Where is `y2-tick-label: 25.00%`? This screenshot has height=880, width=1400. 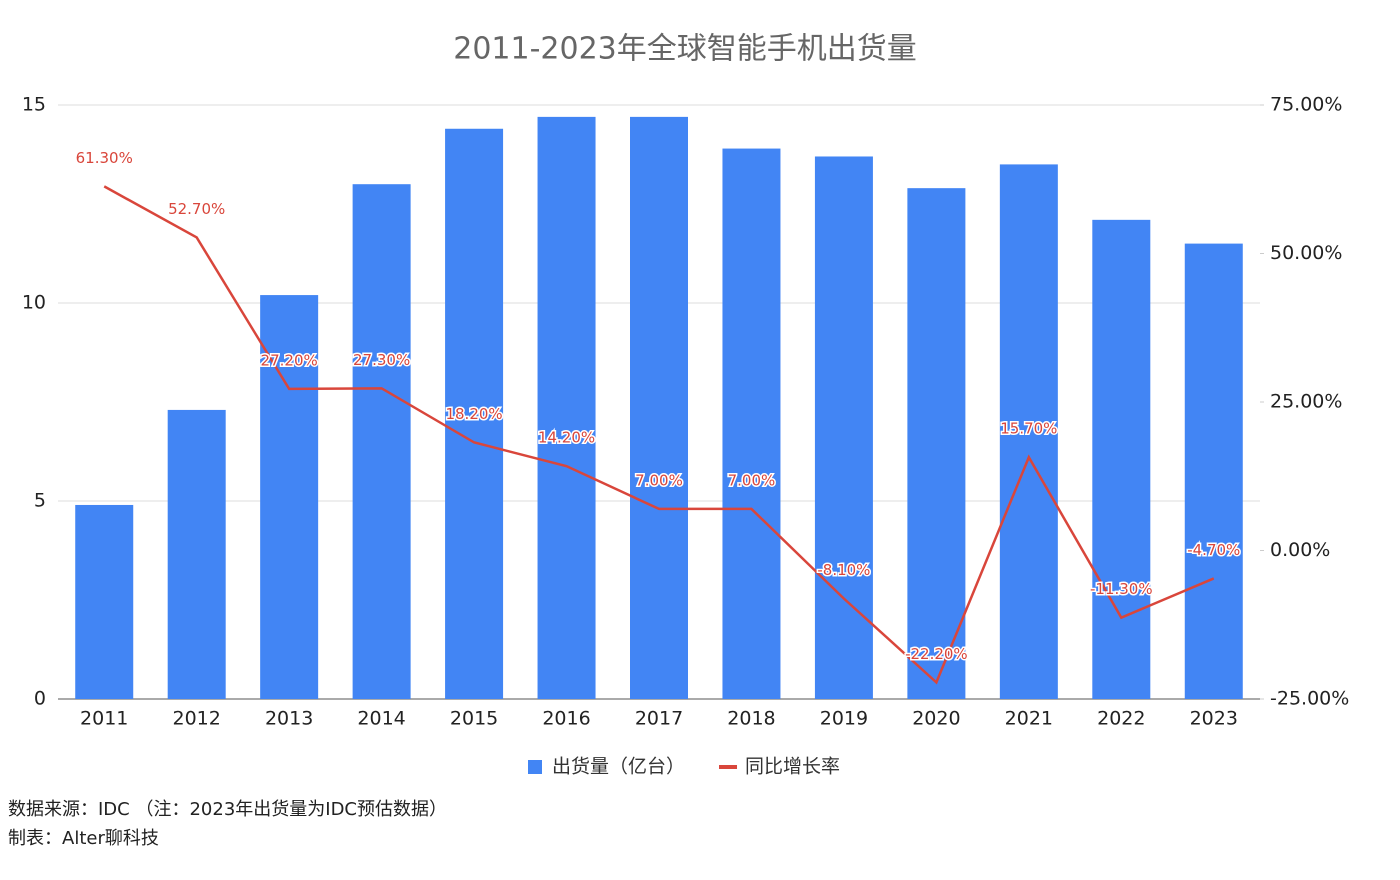 y2-tick-label: 25.00% is located at coordinates (1306, 402).